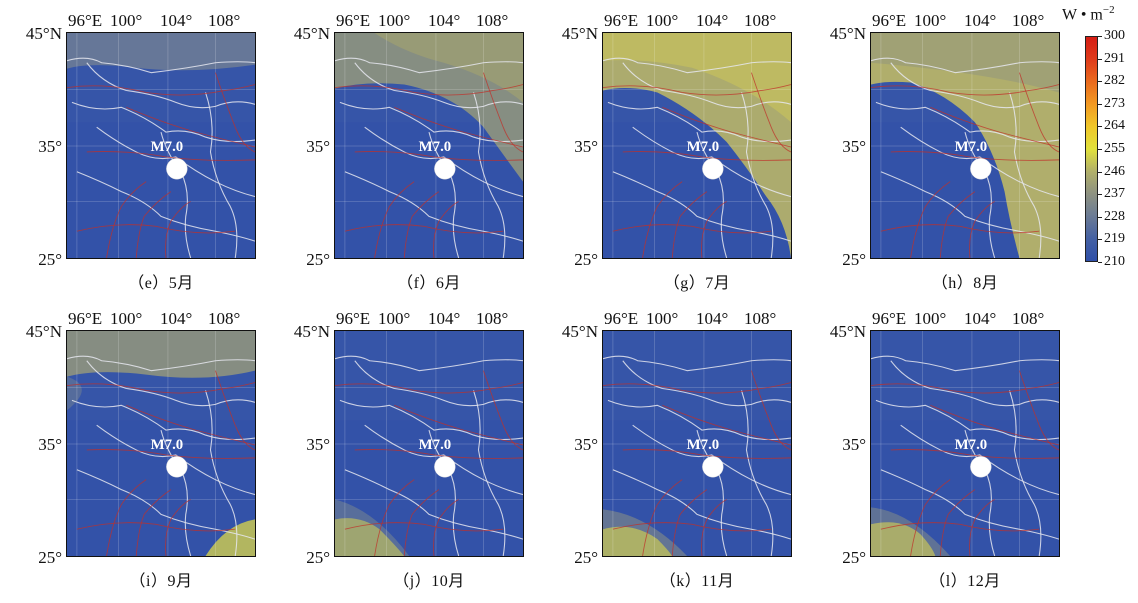  Describe the element at coordinates (965, 581) in the screenshot. I see `panel-caption: （l）12月` at that location.